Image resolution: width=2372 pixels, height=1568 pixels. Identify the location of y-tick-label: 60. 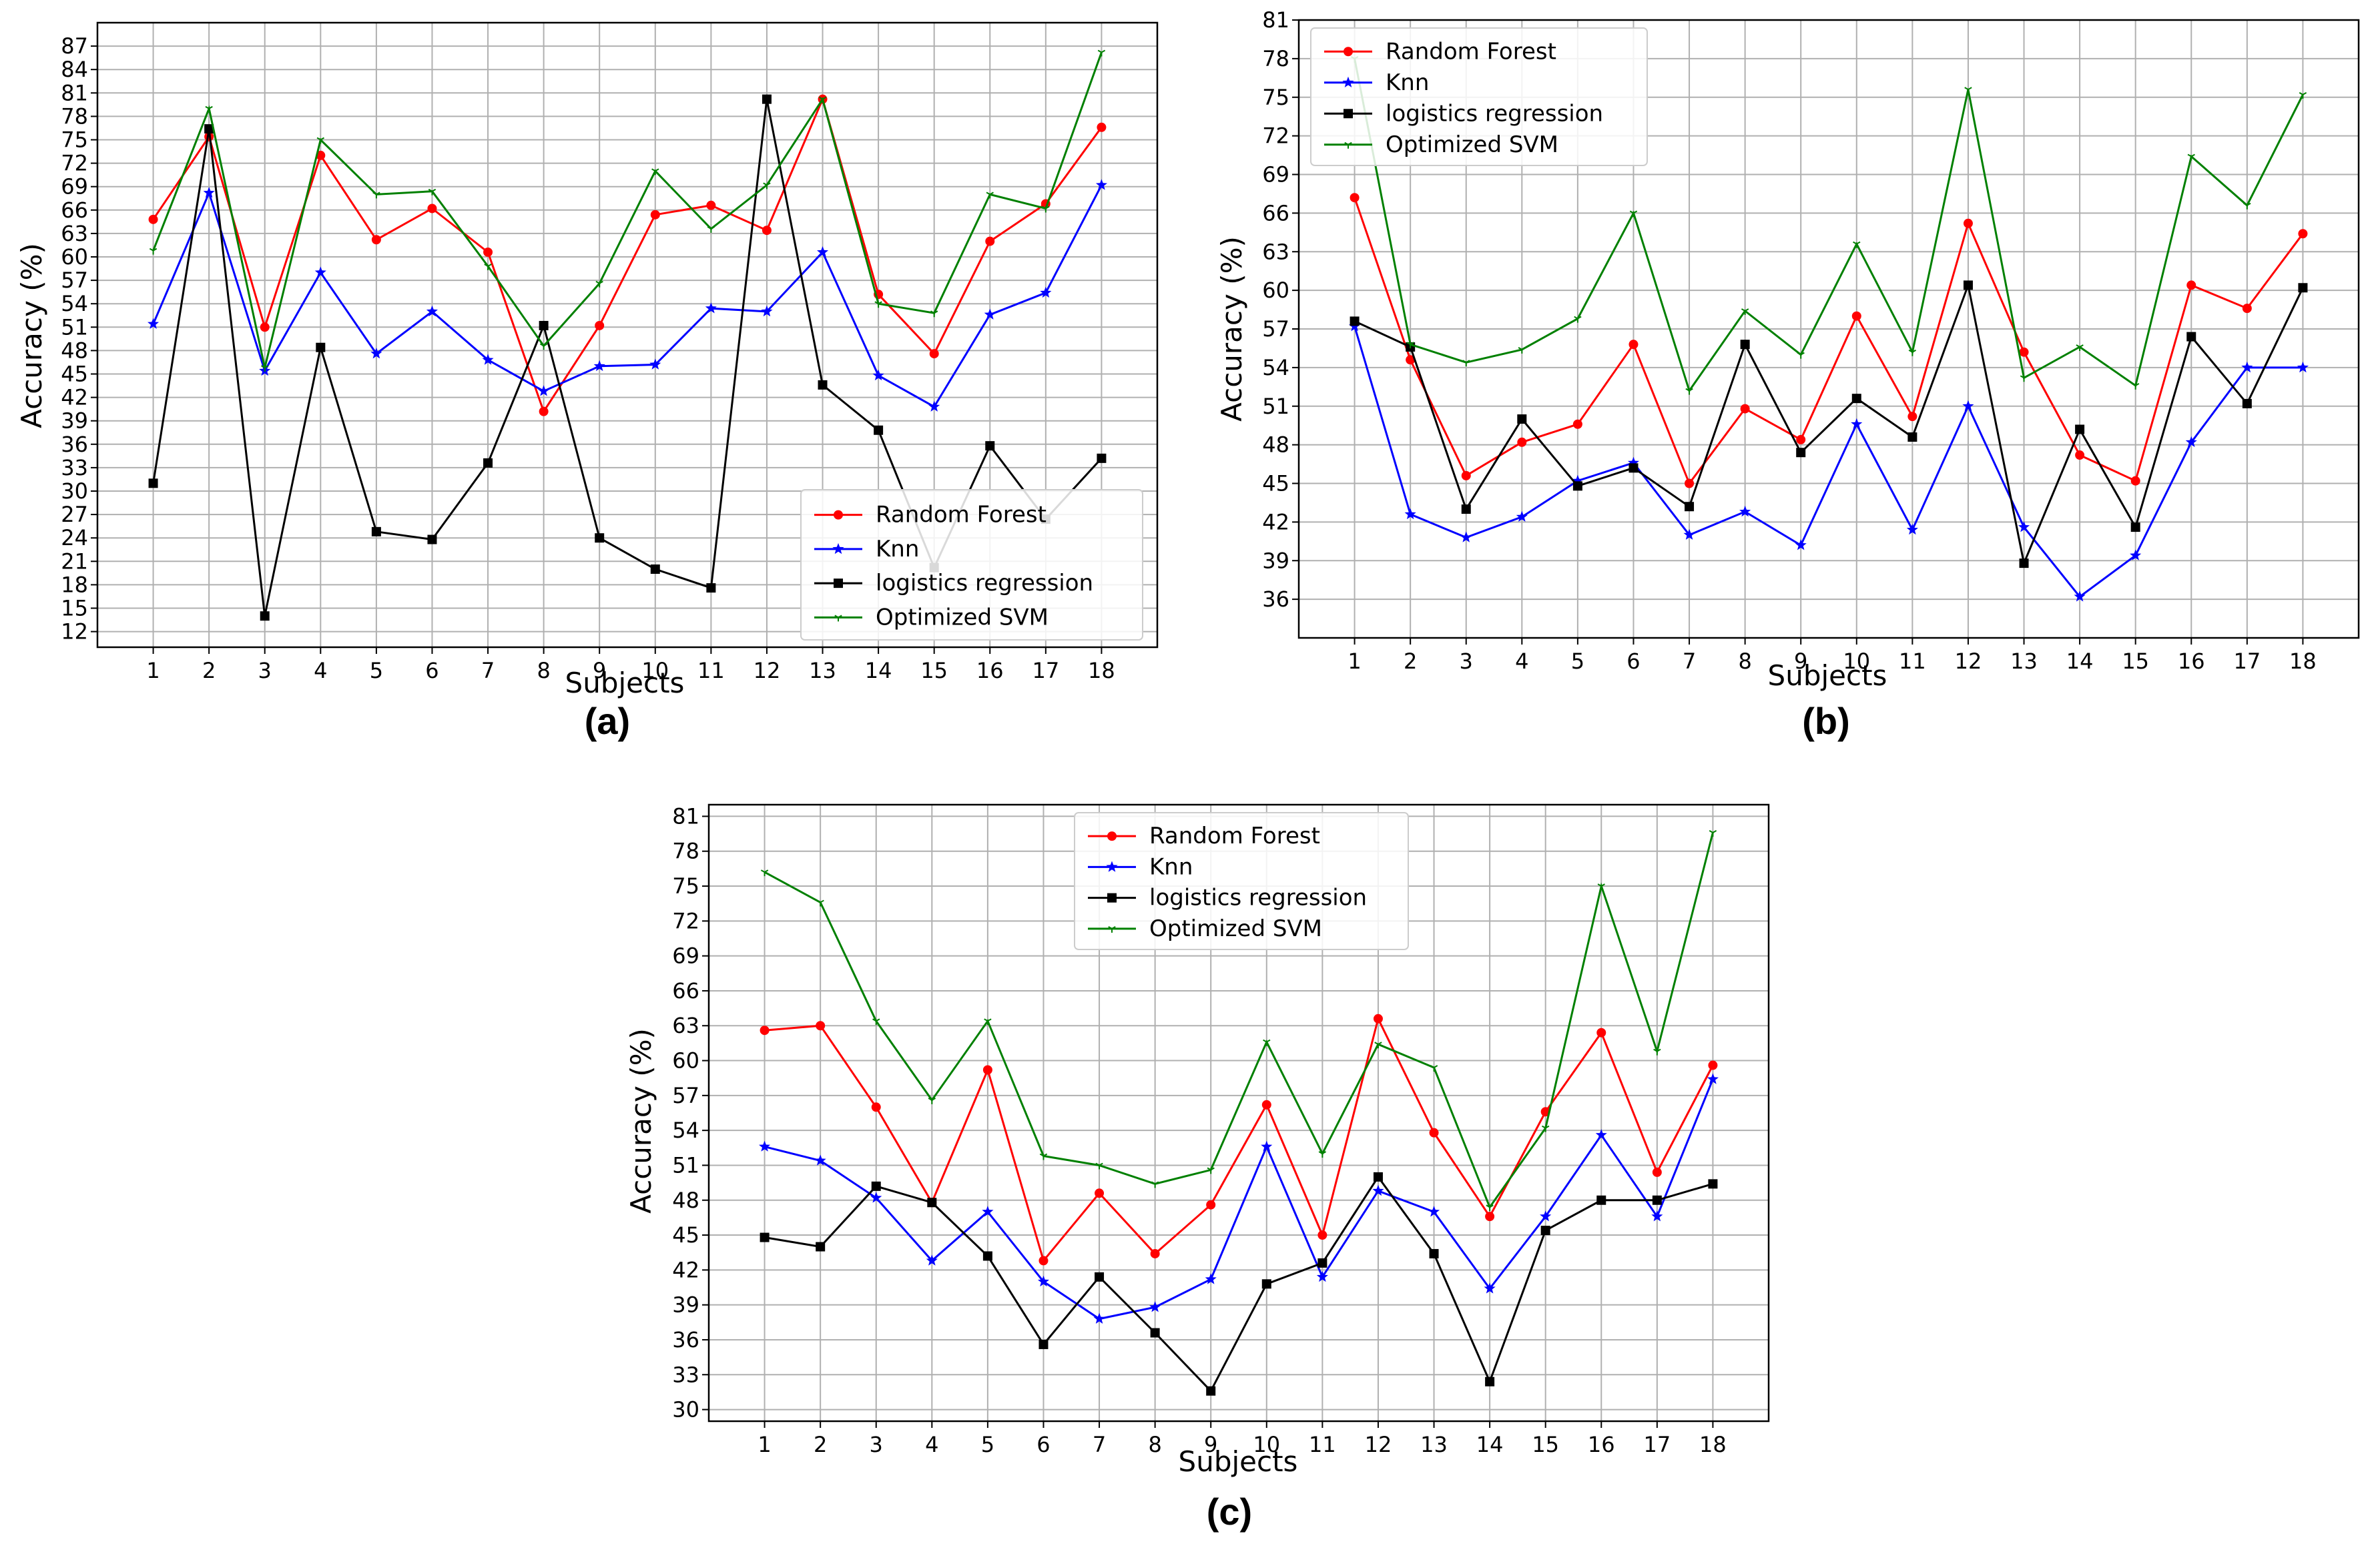
(685, 1061).